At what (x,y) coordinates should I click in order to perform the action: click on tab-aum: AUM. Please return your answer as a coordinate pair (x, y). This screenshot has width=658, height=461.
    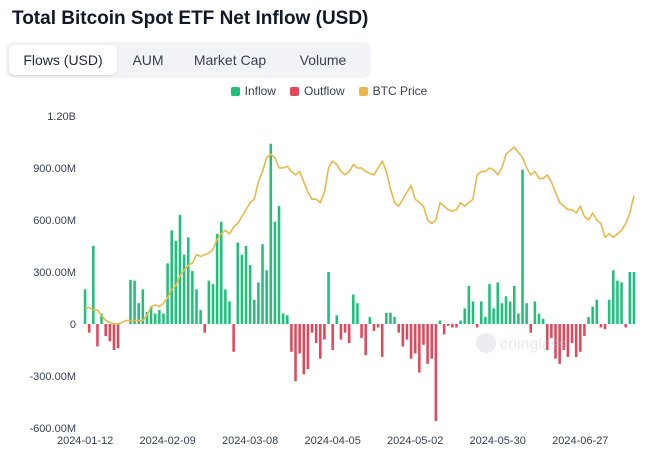
    Looking at the image, I should click on (148, 60).